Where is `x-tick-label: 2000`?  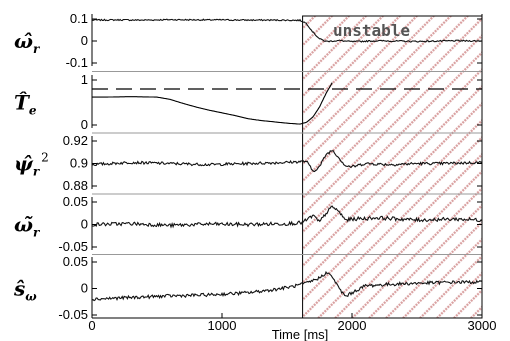
x-tick-label: 2000 is located at coordinates (352, 325).